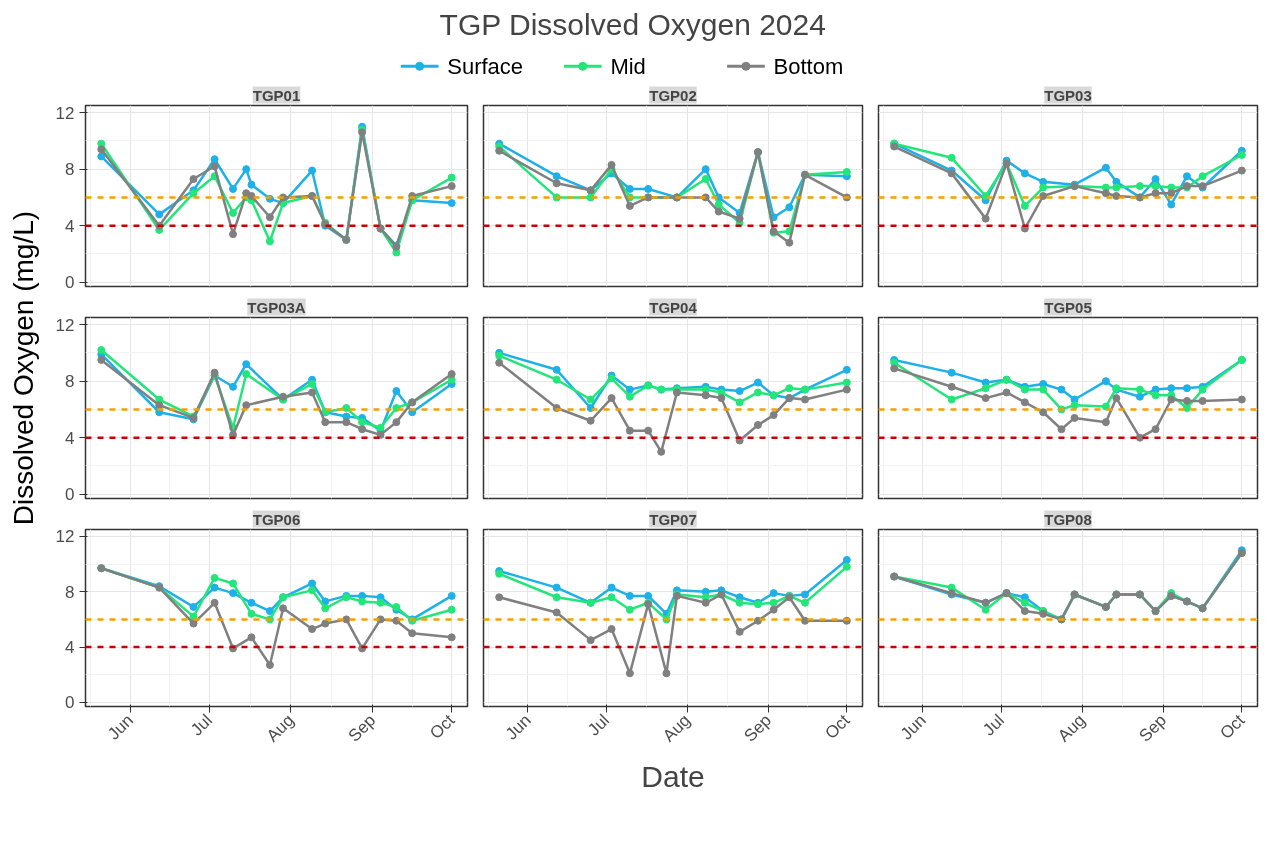  I want to click on chart-title: TGP08, so click(1068, 519).